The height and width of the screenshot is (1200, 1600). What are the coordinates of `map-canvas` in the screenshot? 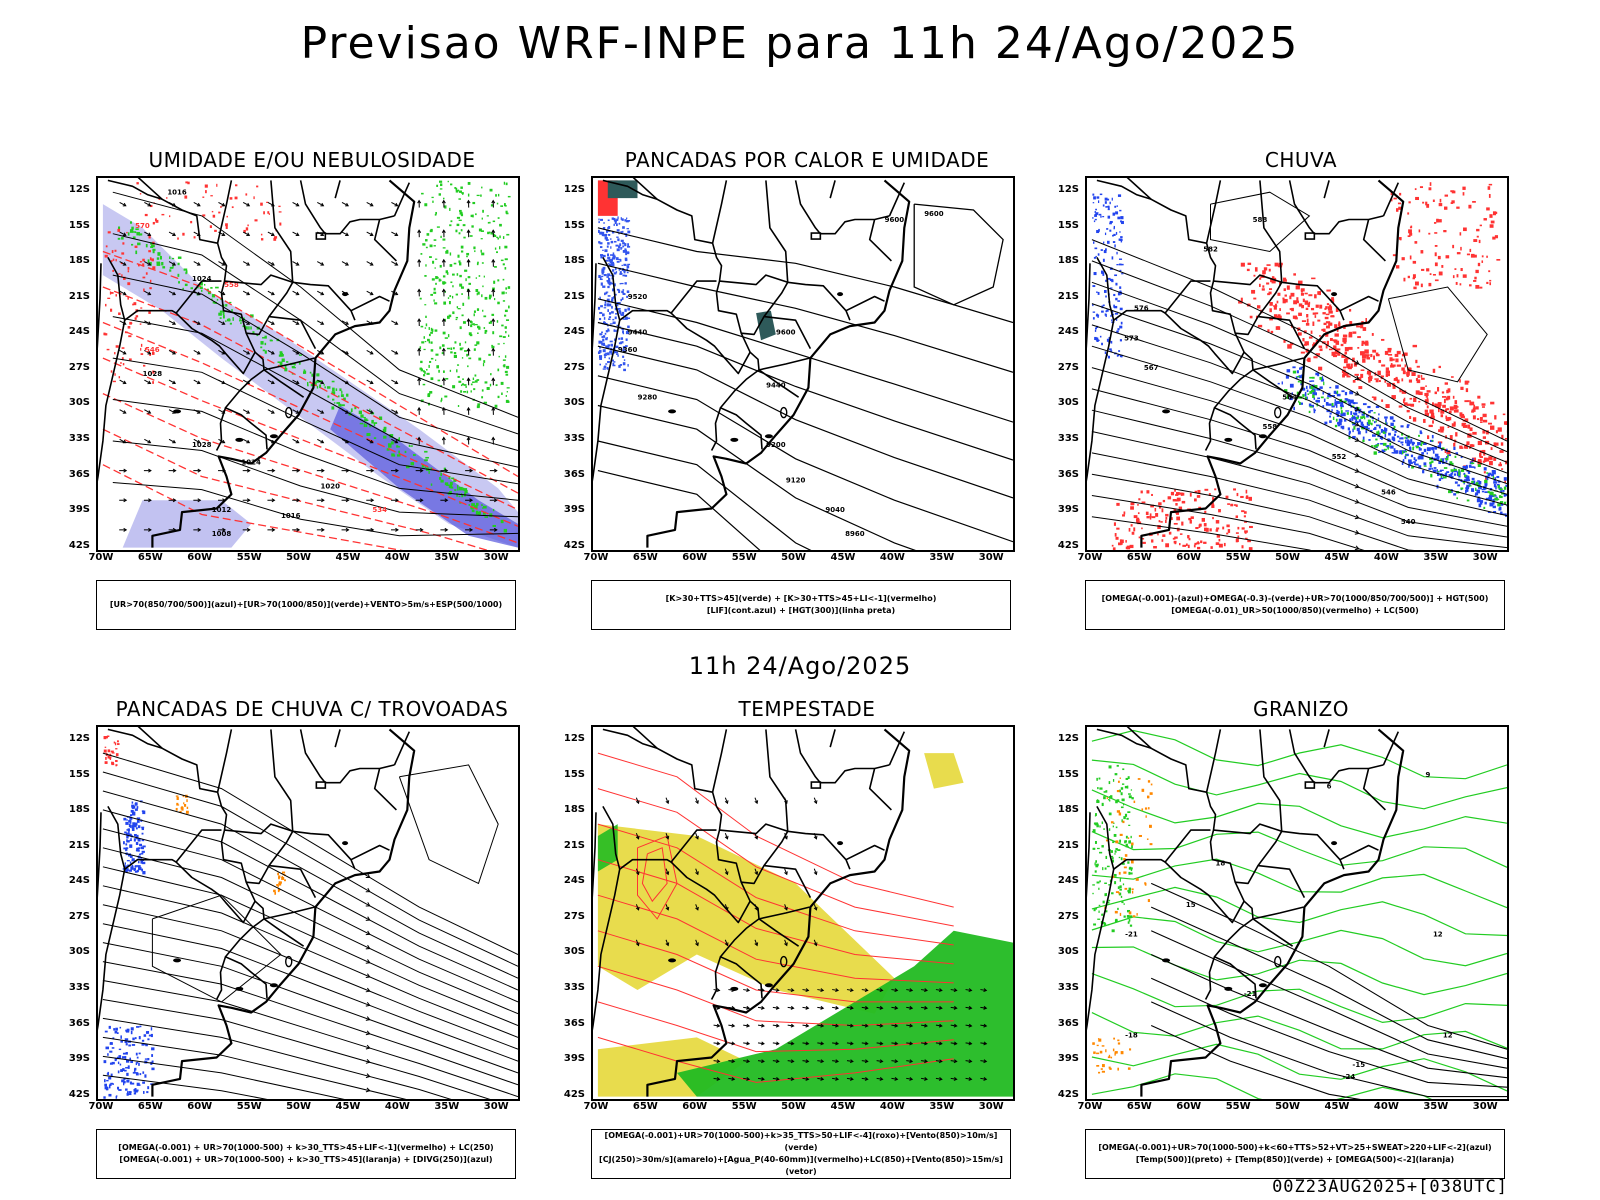 It's located at (308, 913).